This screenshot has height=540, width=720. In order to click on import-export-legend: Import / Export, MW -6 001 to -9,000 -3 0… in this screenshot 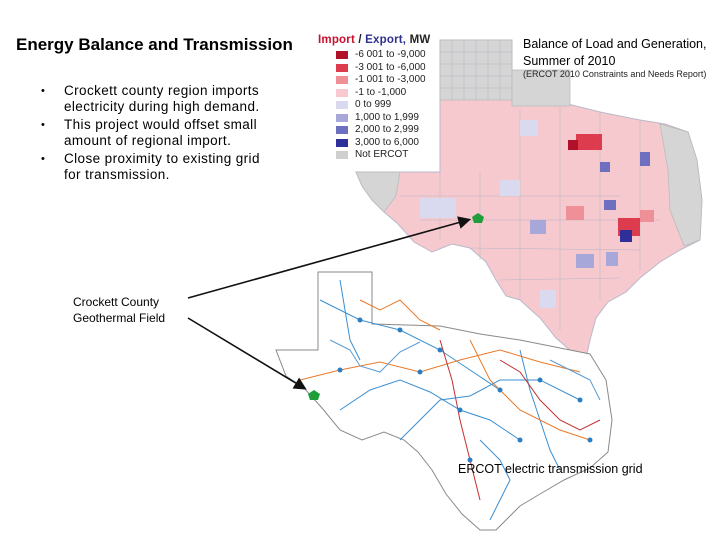, I will do `click(377, 98)`.